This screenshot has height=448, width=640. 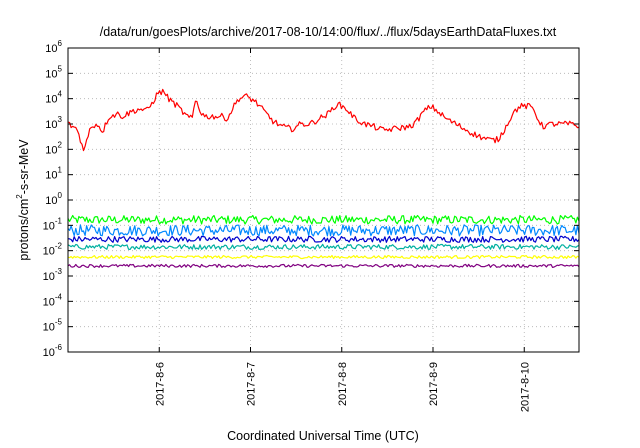 I want to click on y-tick-label: 10⁻⁴, so click(x=53, y=300).